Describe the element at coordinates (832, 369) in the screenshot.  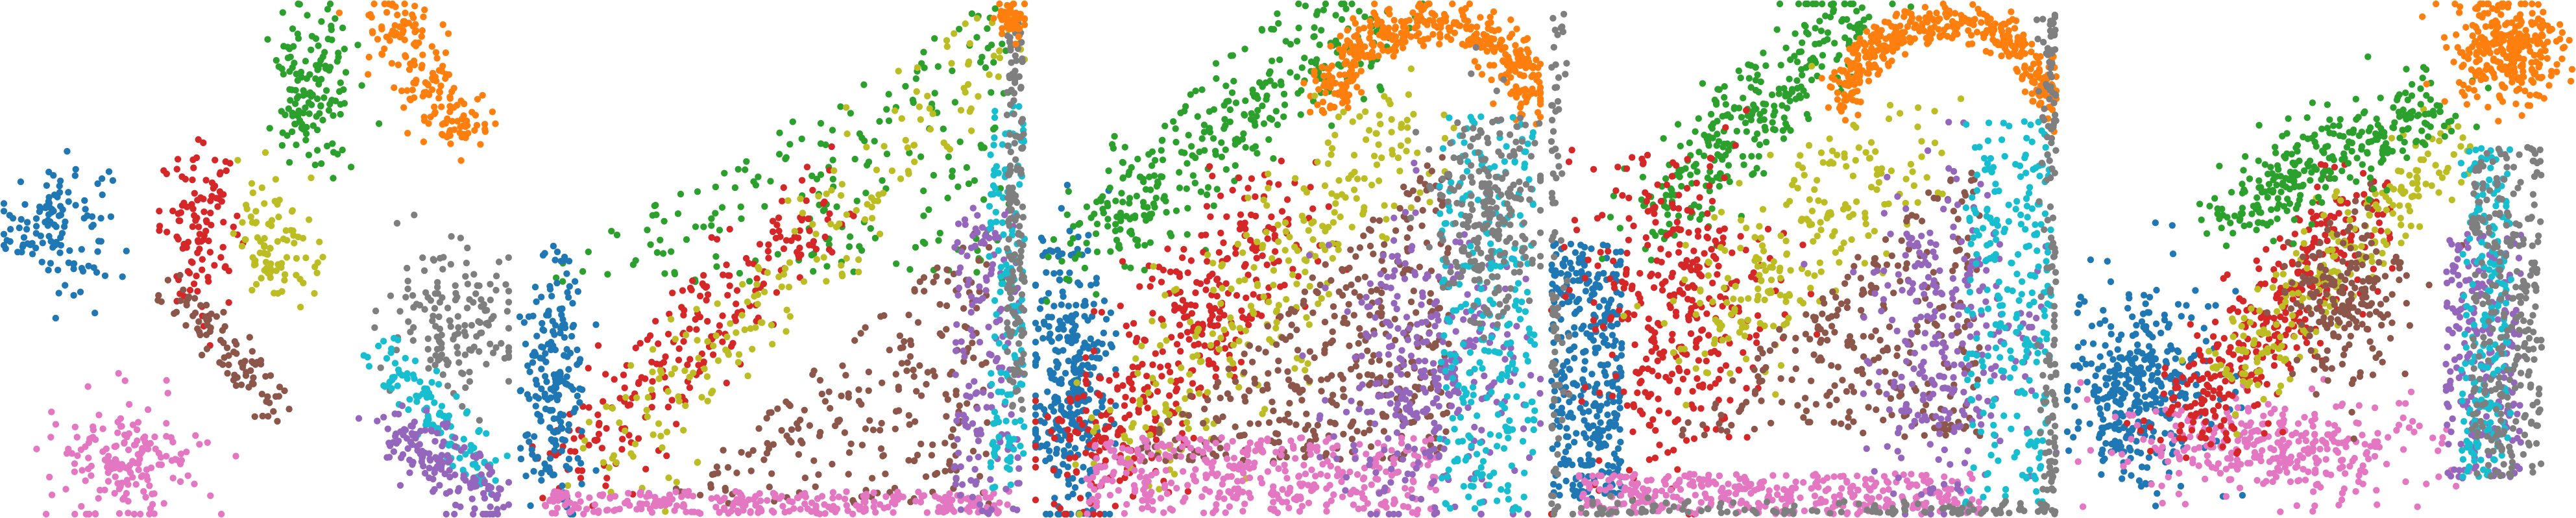
I see `cluster-c5` at that location.